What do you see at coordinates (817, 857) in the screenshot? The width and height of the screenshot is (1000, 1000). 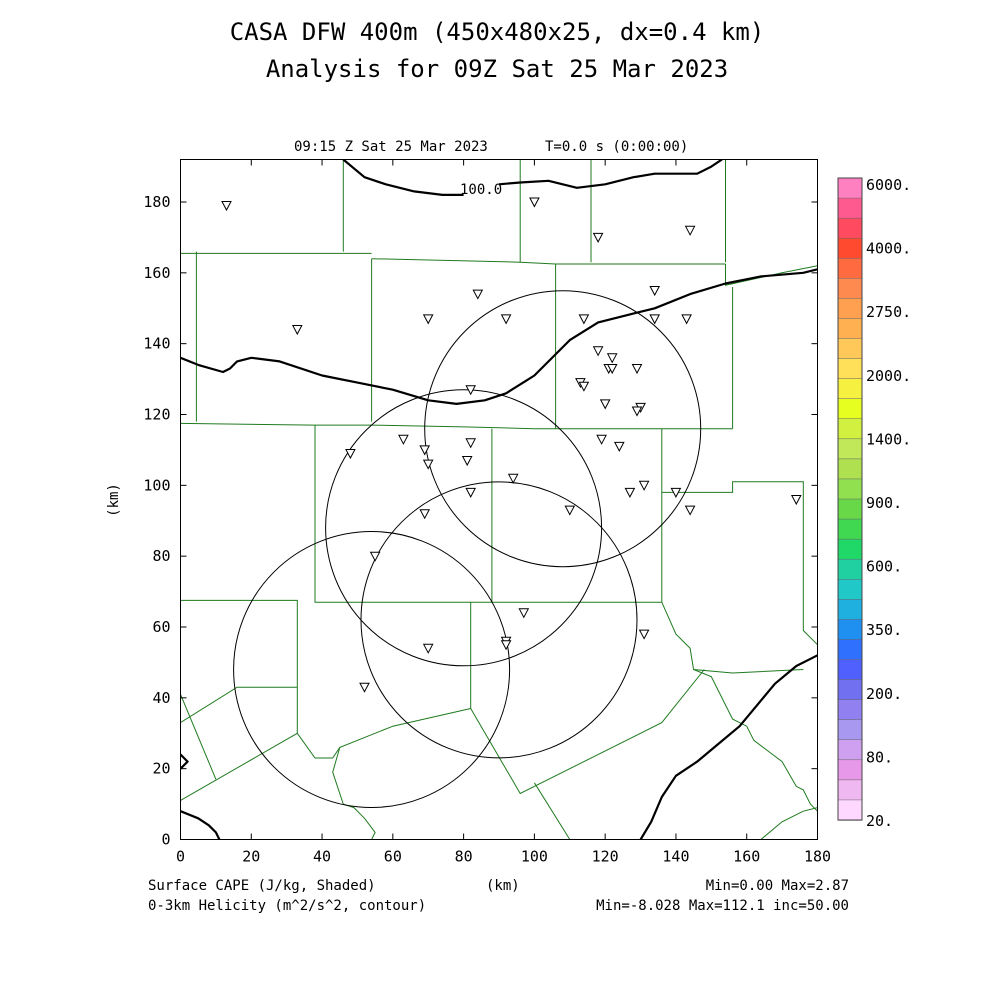 I see `x-tick-label: 180` at bounding box center [817, 857].